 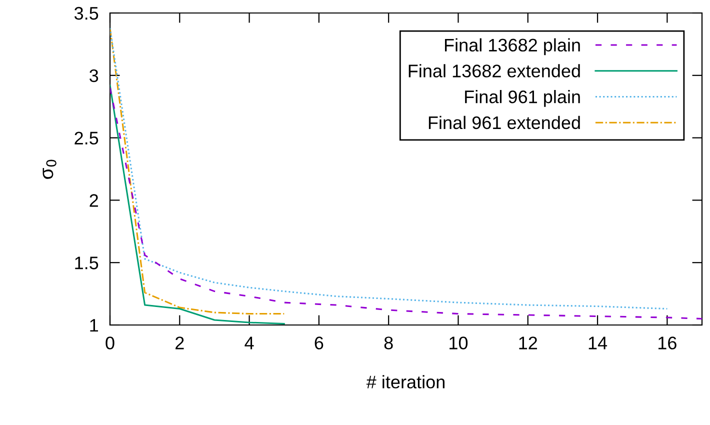 I want to click on y-tick-label: 3.5, so click(x=86, y=13).